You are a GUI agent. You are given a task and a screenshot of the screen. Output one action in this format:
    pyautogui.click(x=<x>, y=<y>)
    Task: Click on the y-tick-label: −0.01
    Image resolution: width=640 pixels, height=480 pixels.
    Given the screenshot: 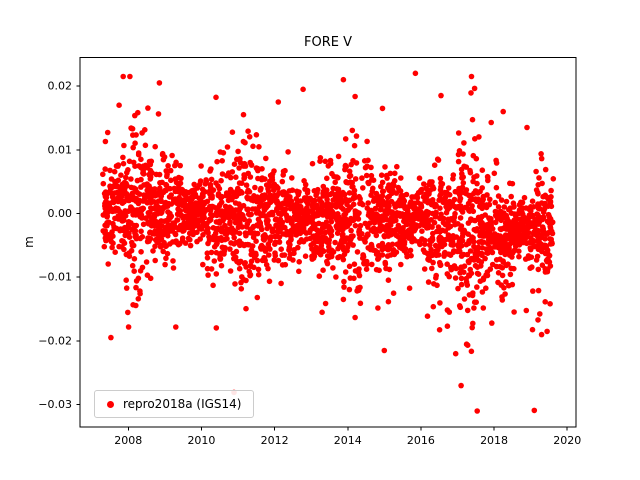 What is the action you would take?
    pyautogui.click(x=55, y=277)
    